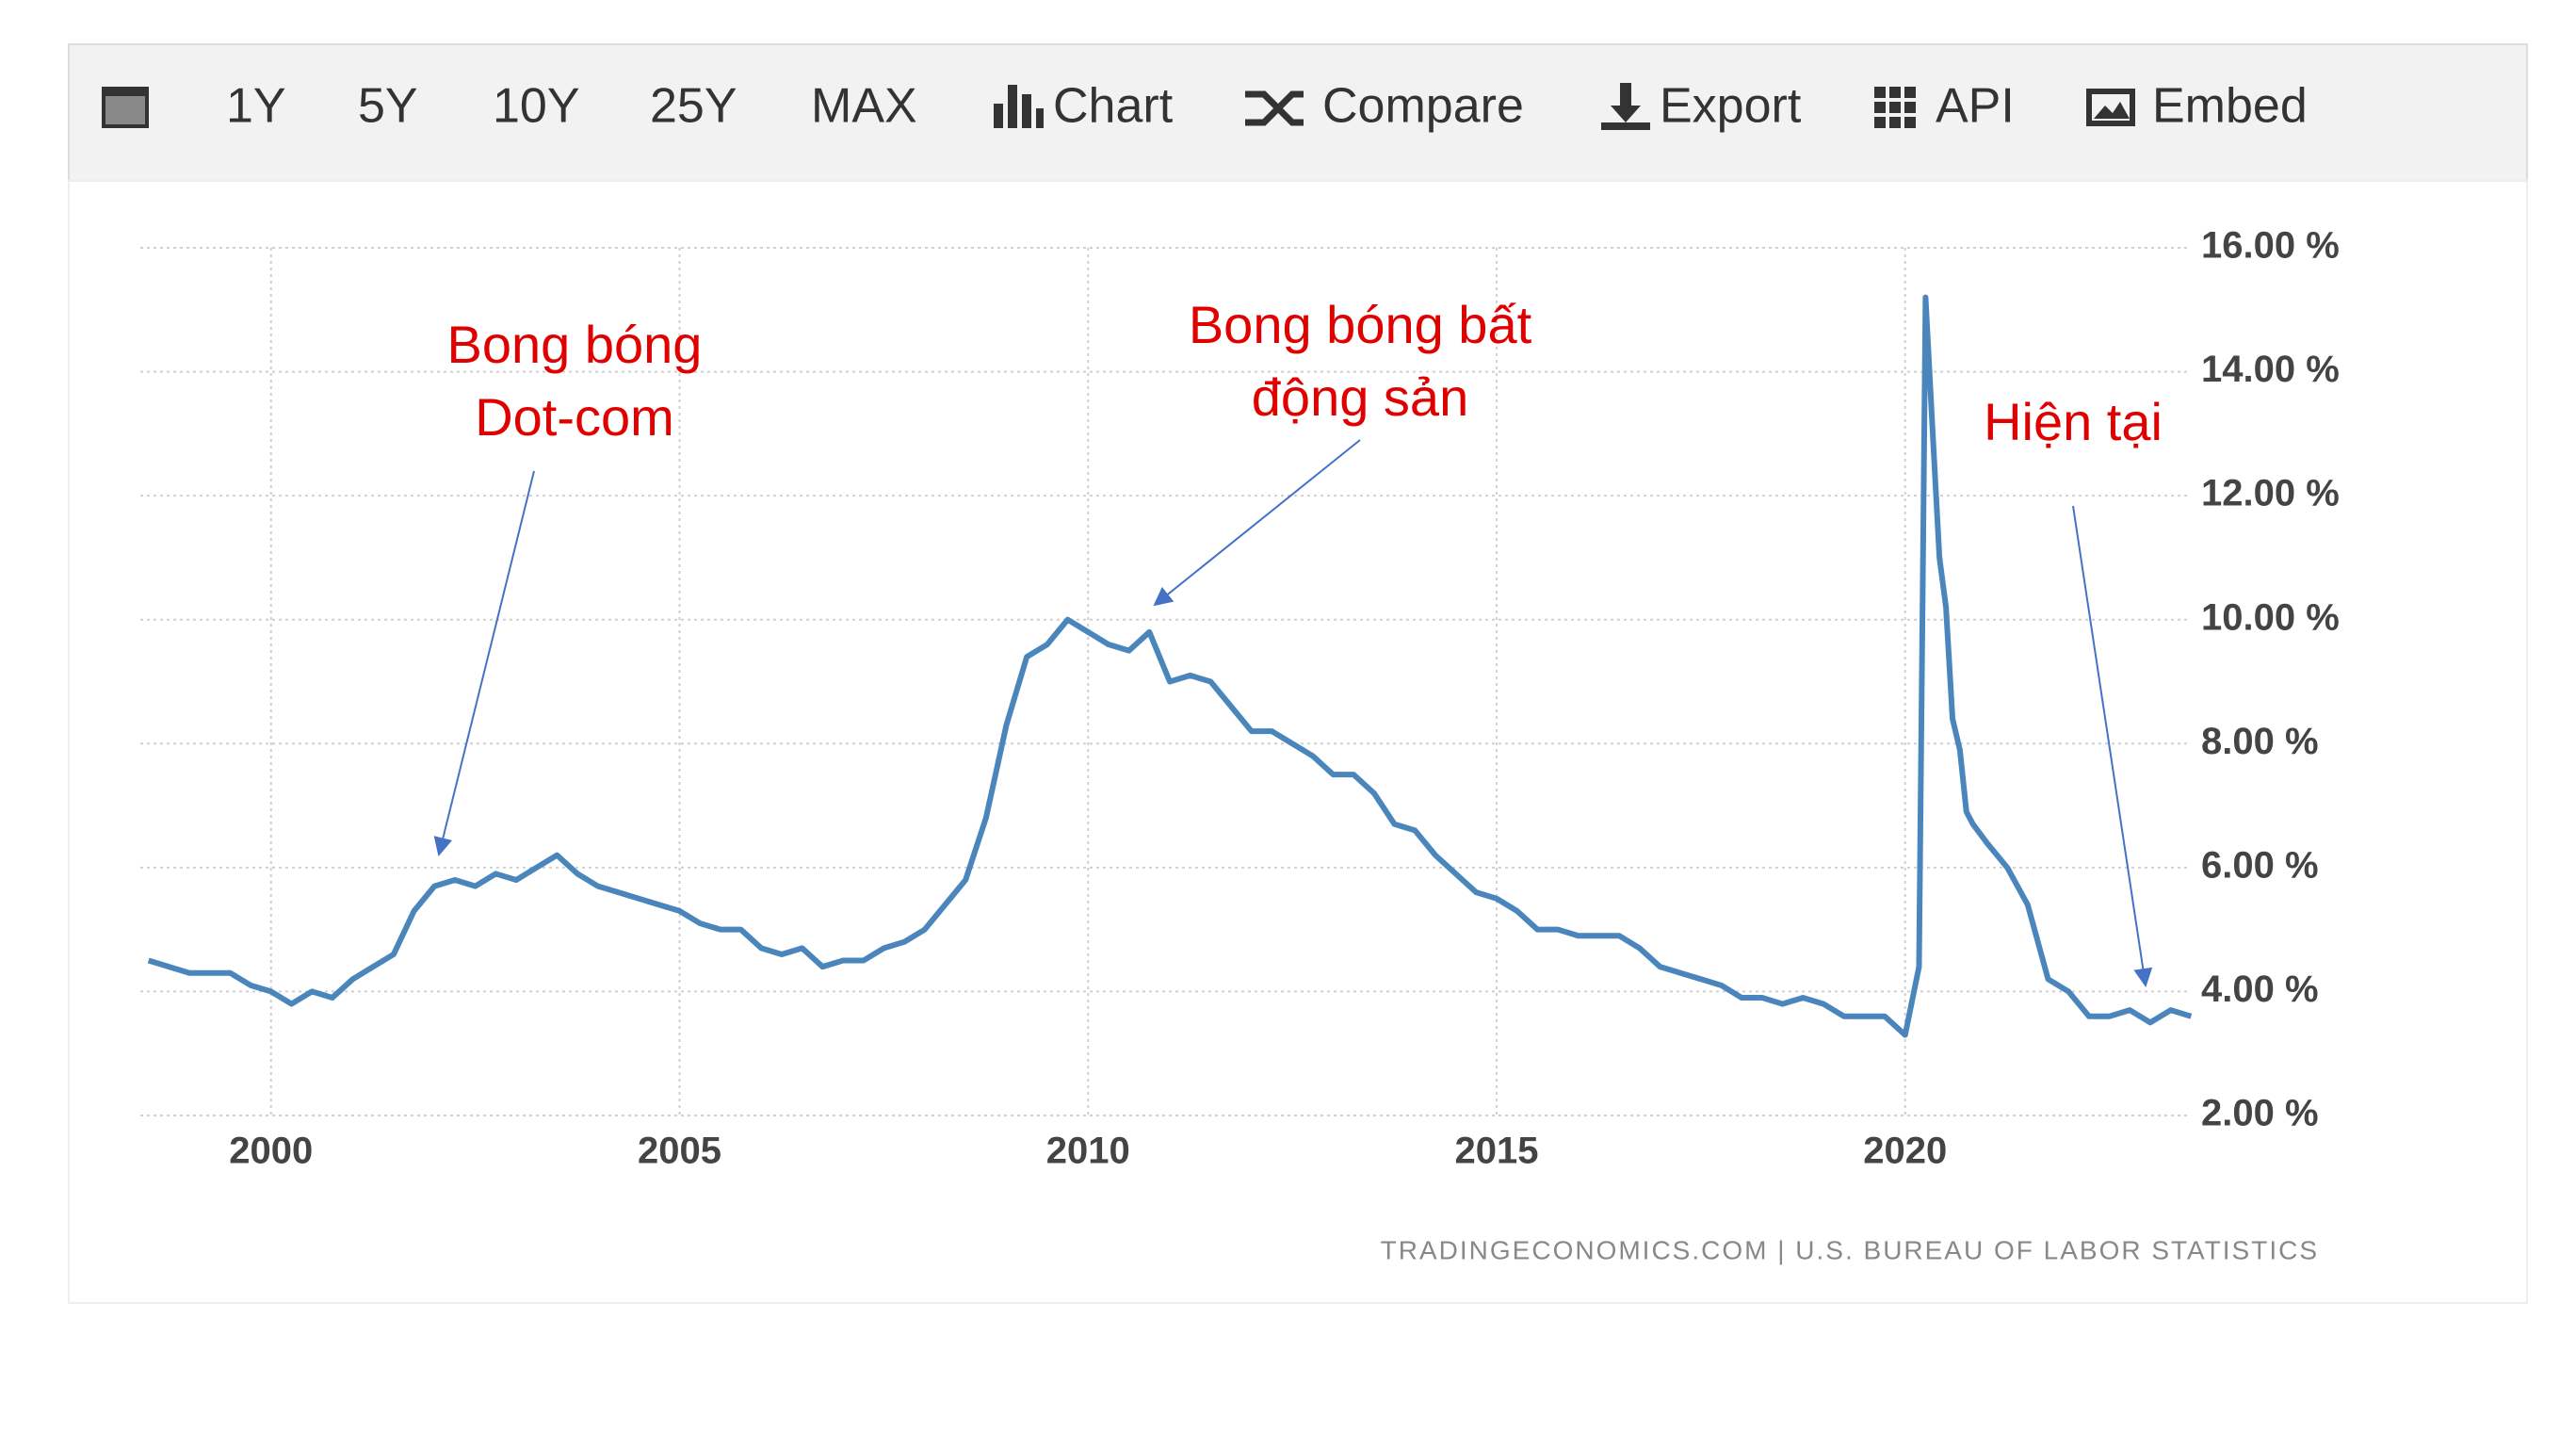 The width and height of the screenshot is (2576, 1449). What do you see at coordinates (693, 106) in the screenshot?
I see `toolbar-button: 25Y` at bounding box center [693, 106].